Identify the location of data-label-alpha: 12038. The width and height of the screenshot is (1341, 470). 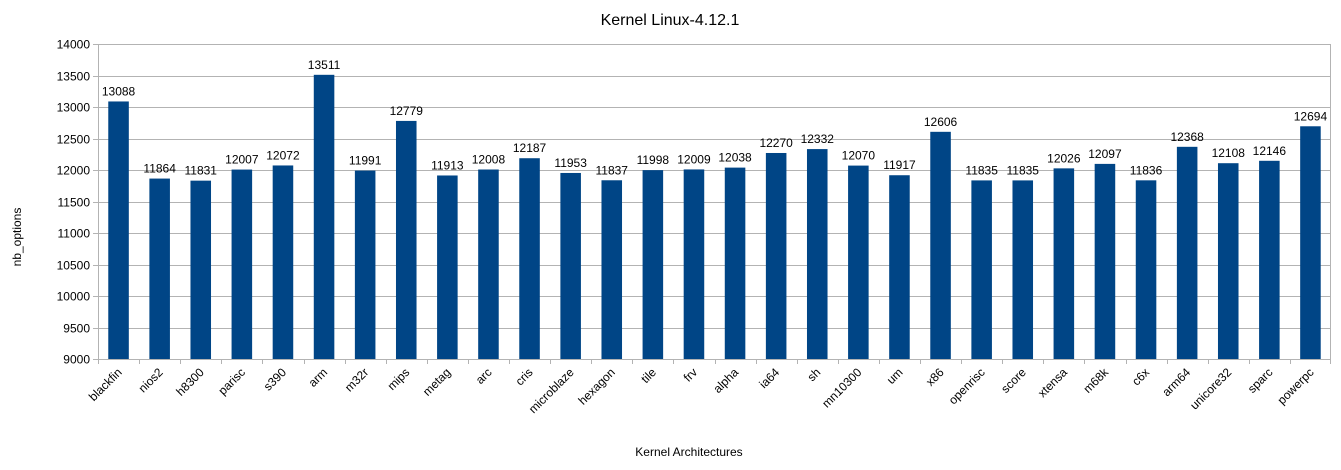
(735, 158).